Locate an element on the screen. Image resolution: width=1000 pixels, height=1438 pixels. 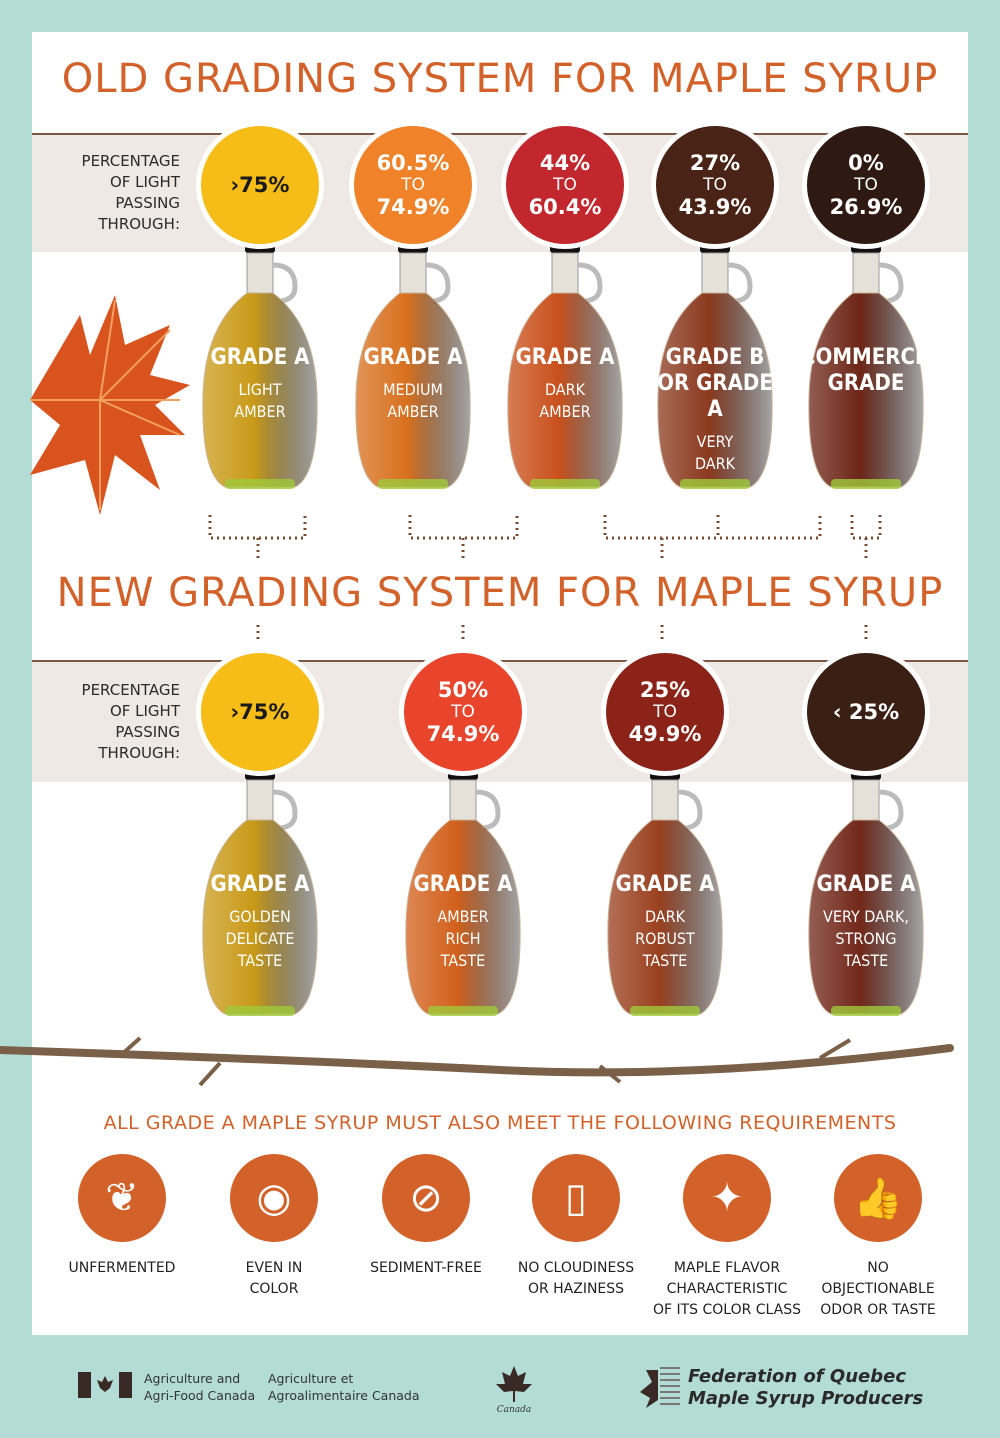
grade-description-line: VERY DARK, is located at coordinates (866, 916).